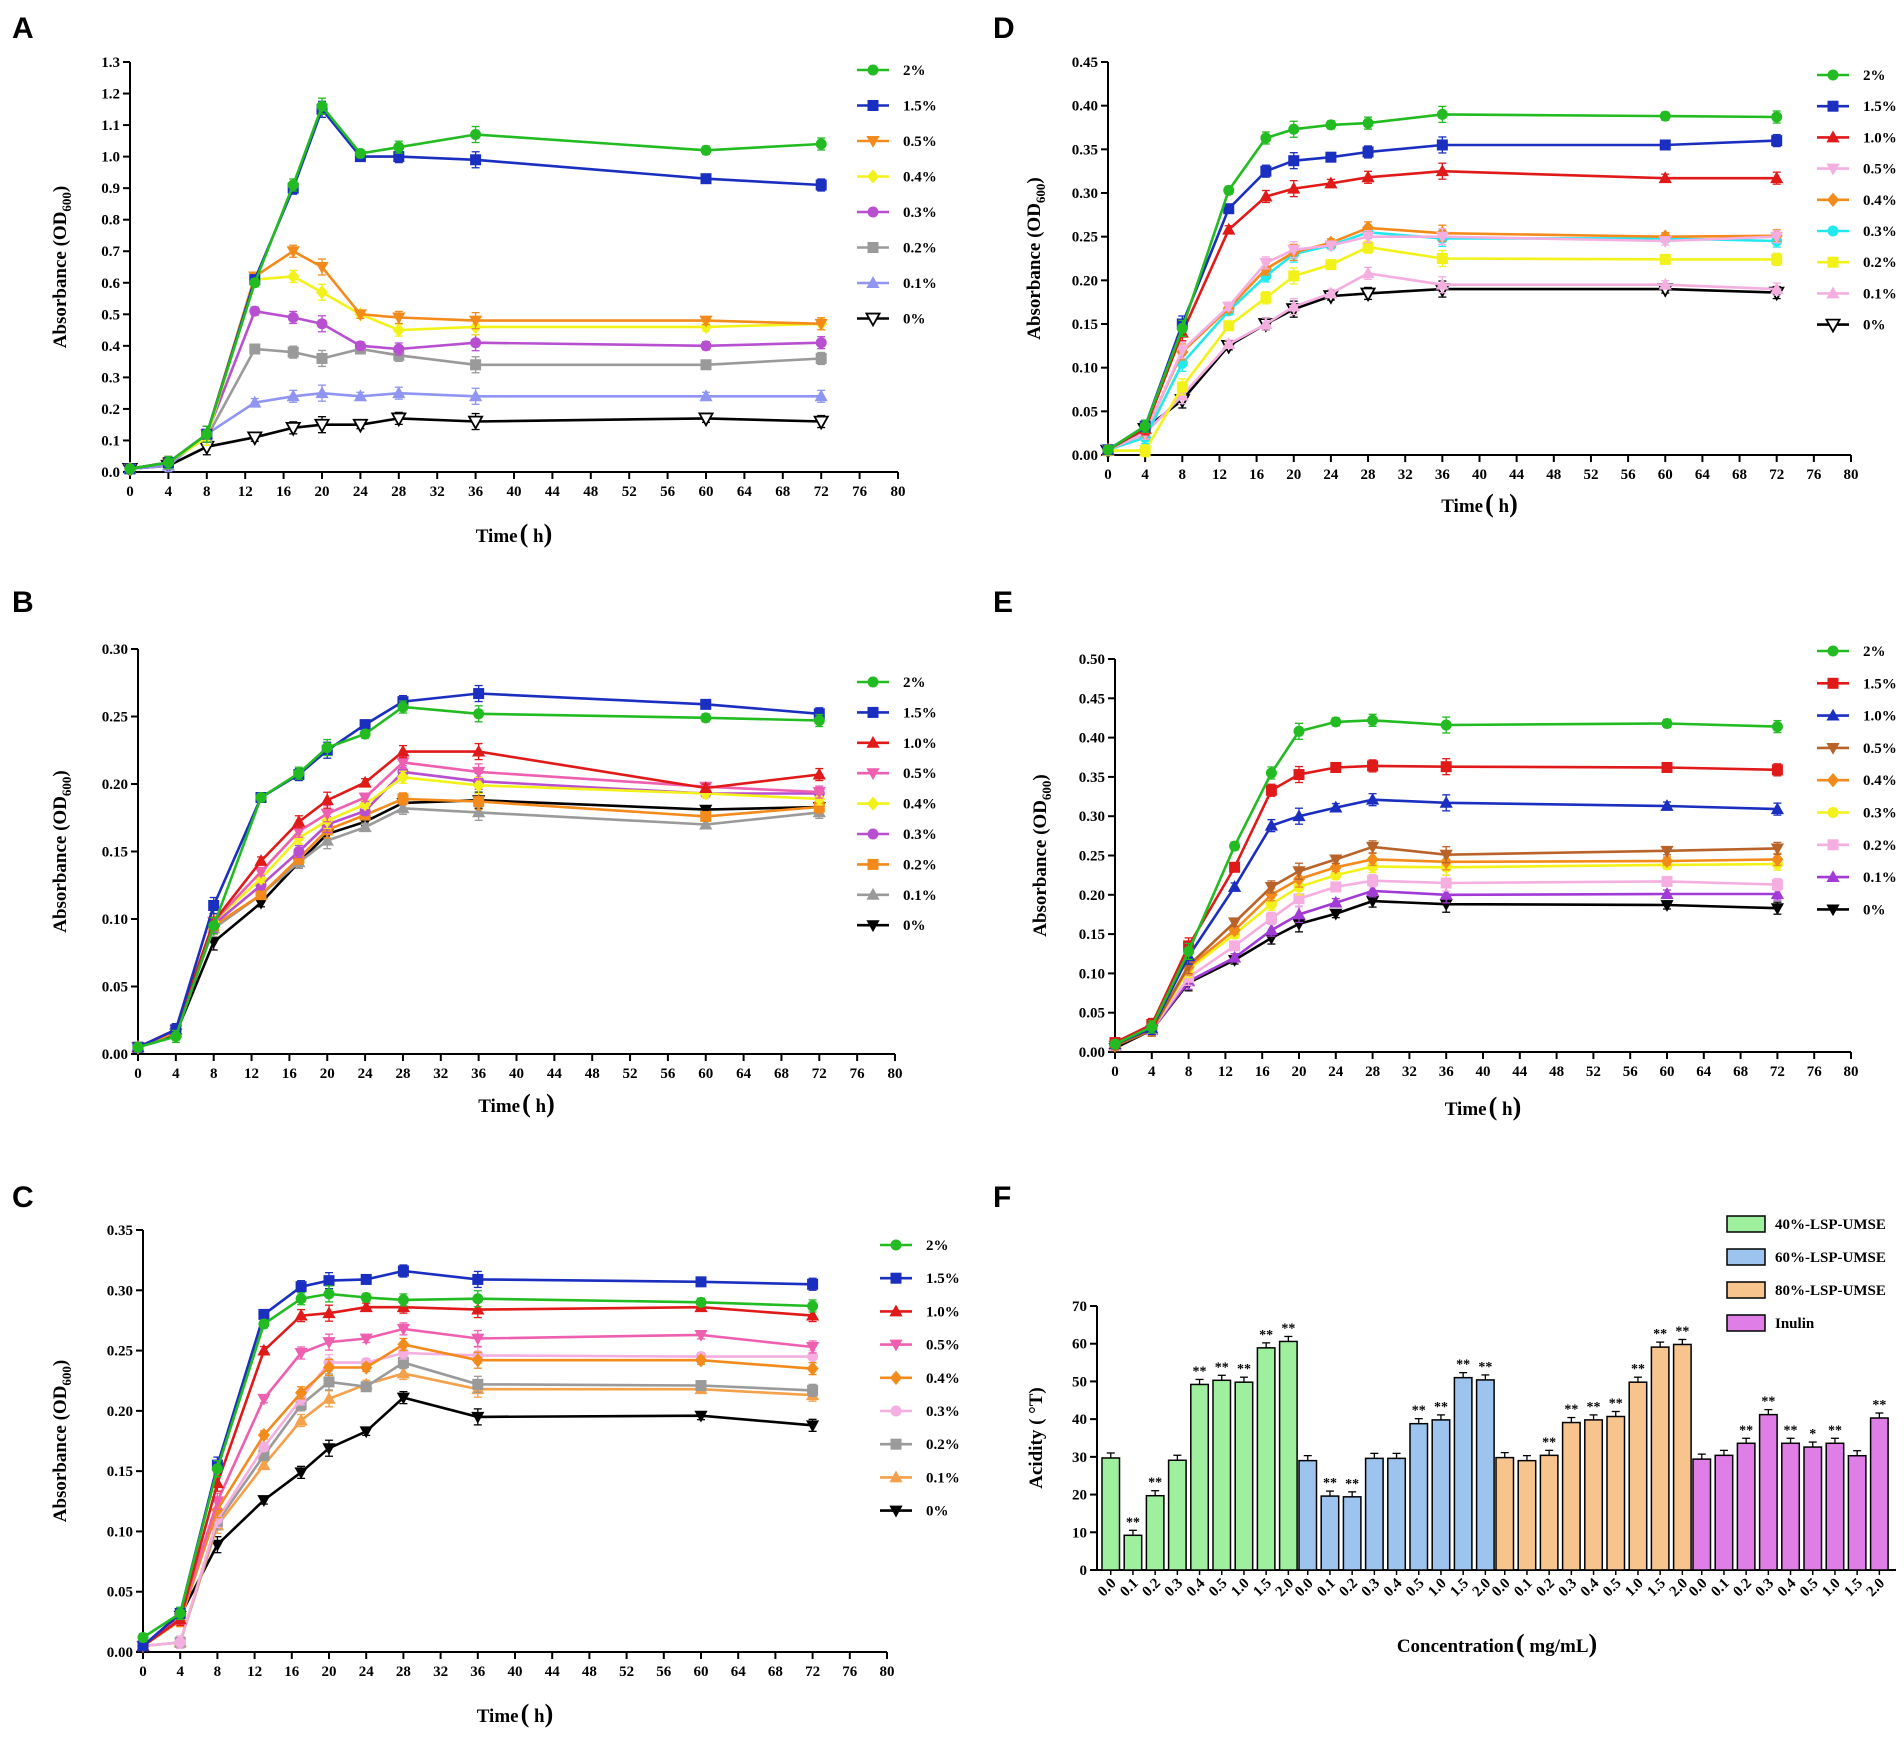 The image size is (1904, 1737). What do you see at coordinates (475, 444) in the screenshot?
I see `series-0%` at bounding box center [475, 444].